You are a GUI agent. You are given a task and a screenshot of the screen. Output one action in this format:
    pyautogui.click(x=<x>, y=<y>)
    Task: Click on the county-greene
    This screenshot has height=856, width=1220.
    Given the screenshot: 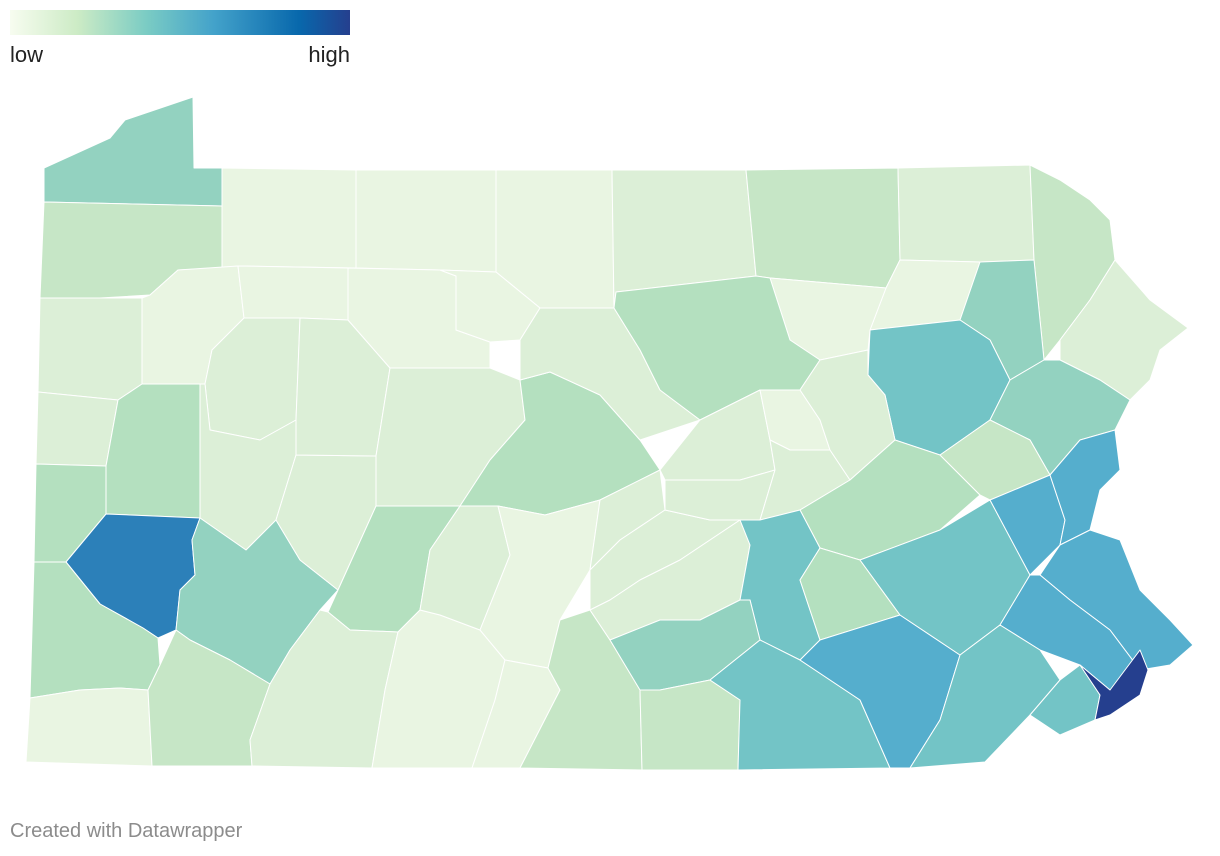 What is the action you would take?
    pyautogui.click(x=89, y=727)
    